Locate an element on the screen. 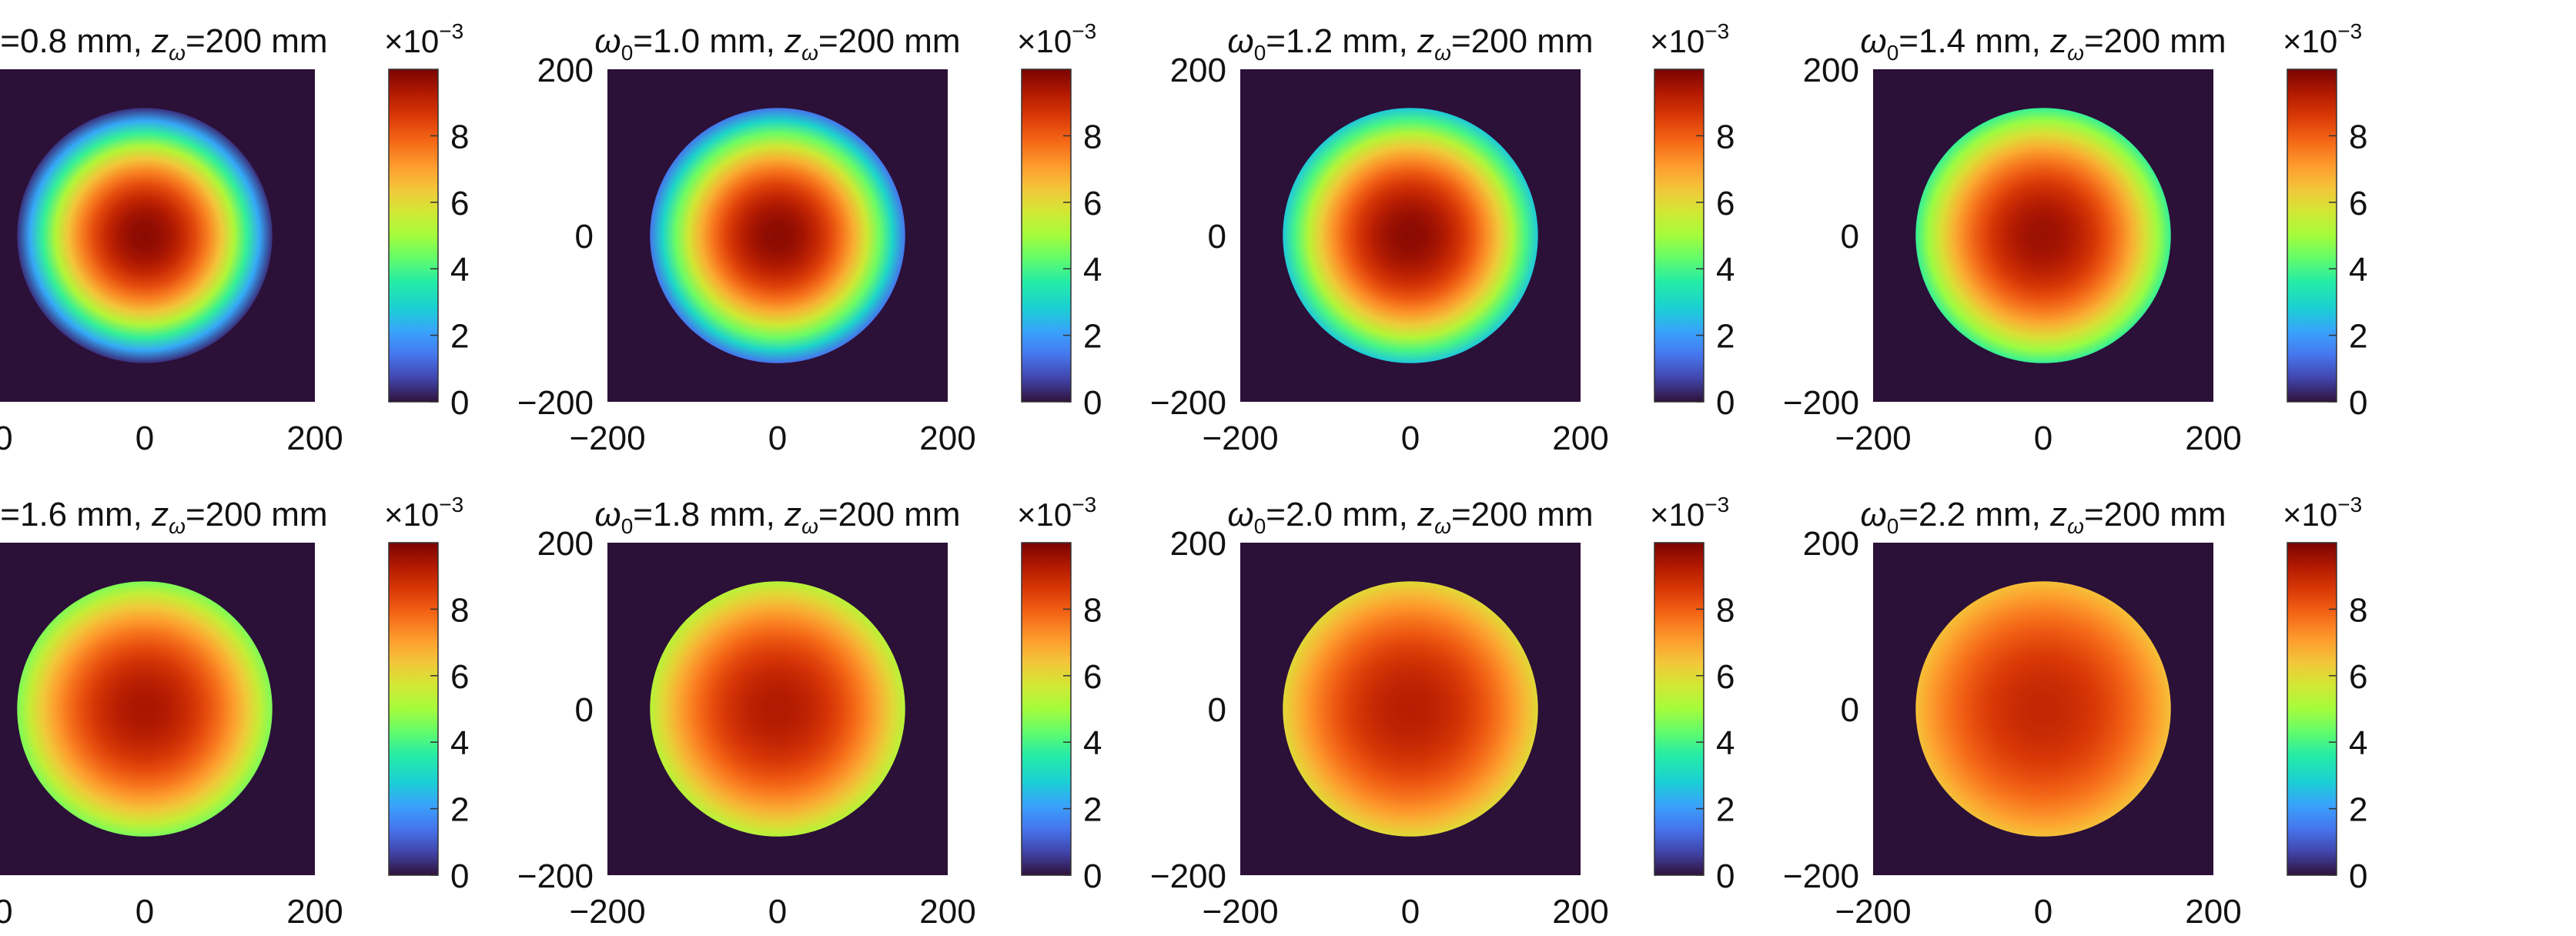 The width and height of the screenshot is (2576, 936). panel-title: ω0=1.0 mm, zω=200 mm is located at coordinates (777, 44).